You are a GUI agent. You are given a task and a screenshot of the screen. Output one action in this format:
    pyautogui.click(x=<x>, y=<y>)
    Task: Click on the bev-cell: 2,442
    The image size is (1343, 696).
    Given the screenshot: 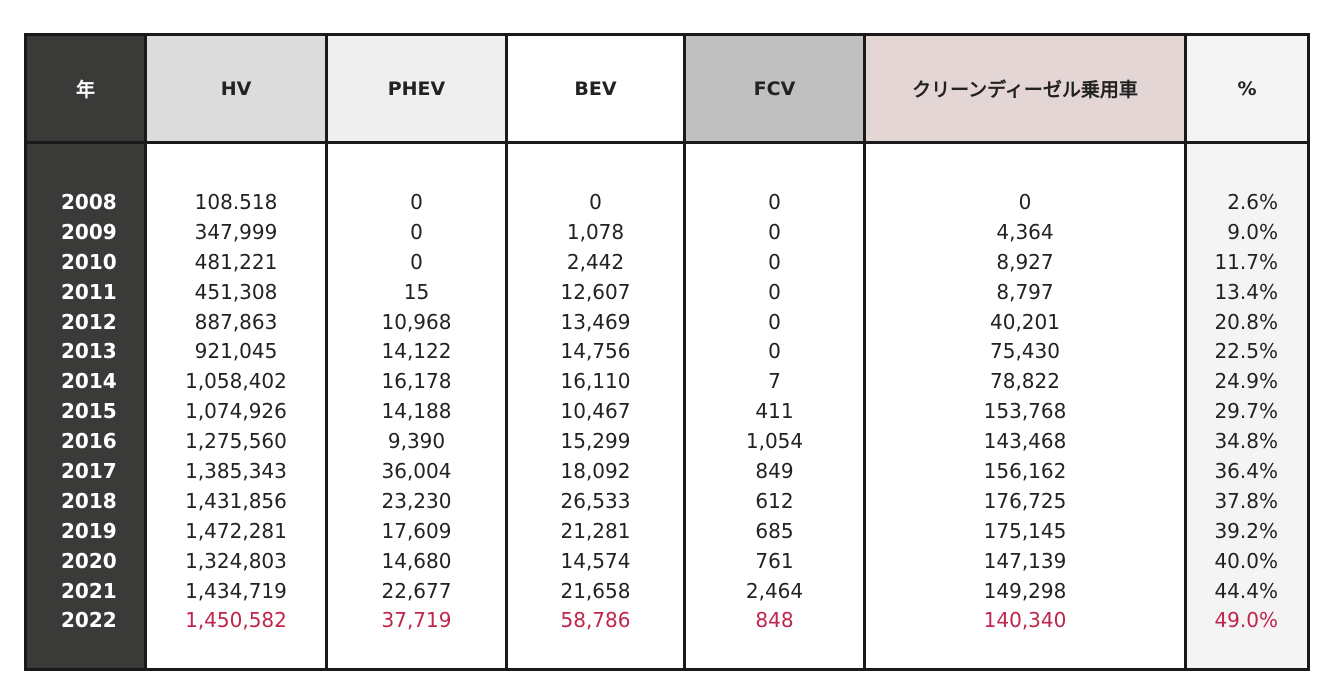 What is the action you would take?
    pyautogui.click(x=595, y=261)
    